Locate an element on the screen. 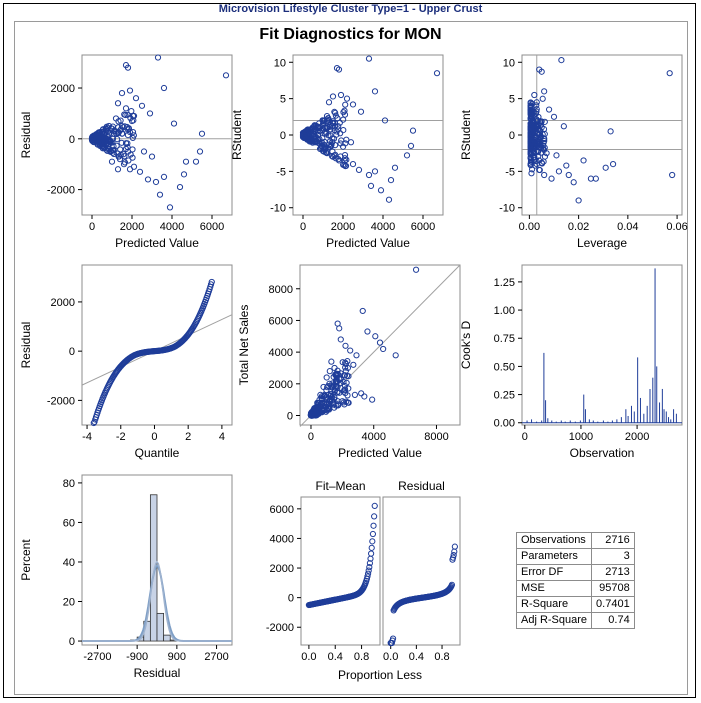 The height and width of the screenshot is (703, 701). observed_vs_pred-plot-area is located at coordinates (380, 345).